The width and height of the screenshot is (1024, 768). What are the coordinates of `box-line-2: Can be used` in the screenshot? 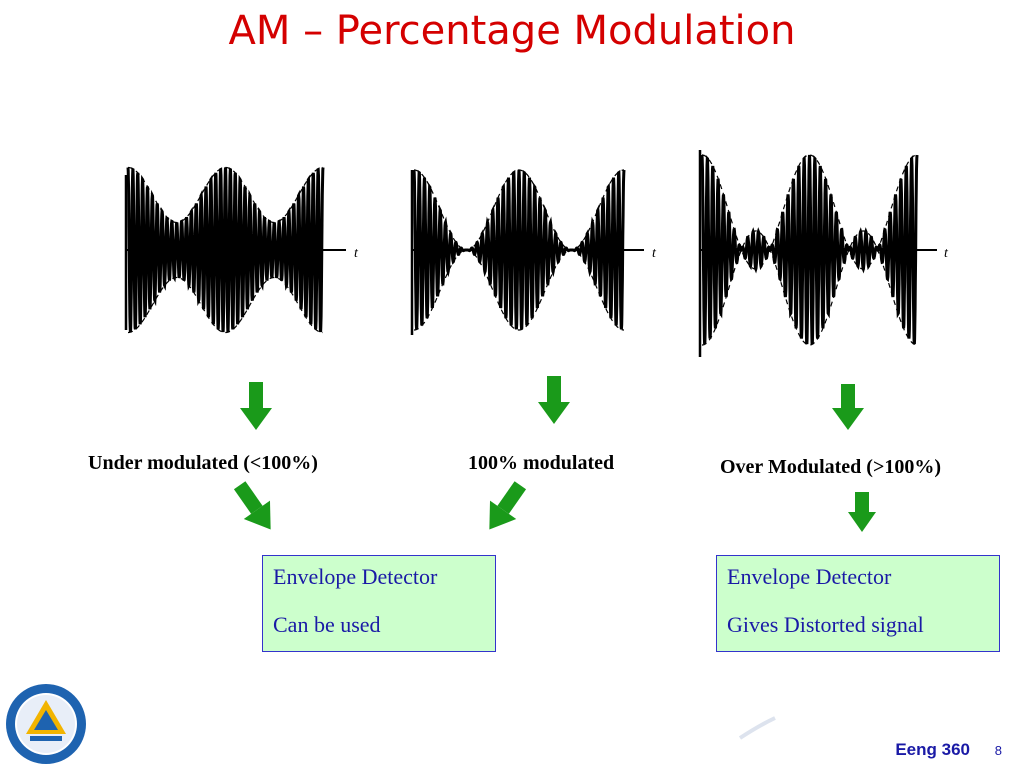 It's located at (327, 624).